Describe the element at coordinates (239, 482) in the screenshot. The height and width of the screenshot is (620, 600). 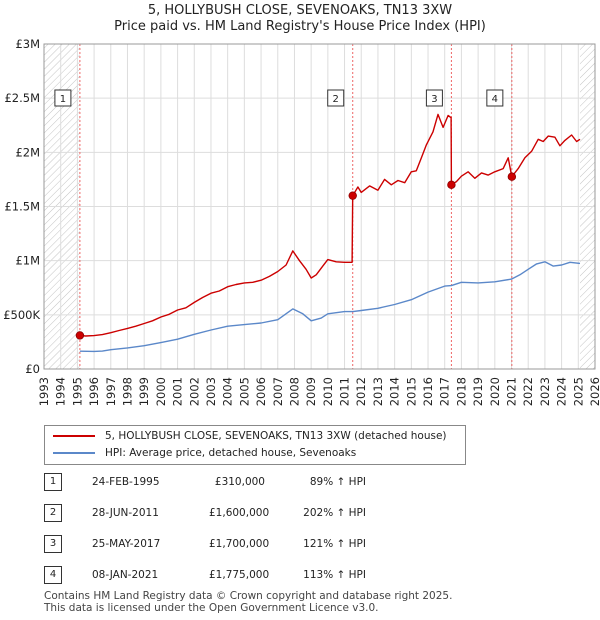
I see `sale-price: £310,000` at that location.